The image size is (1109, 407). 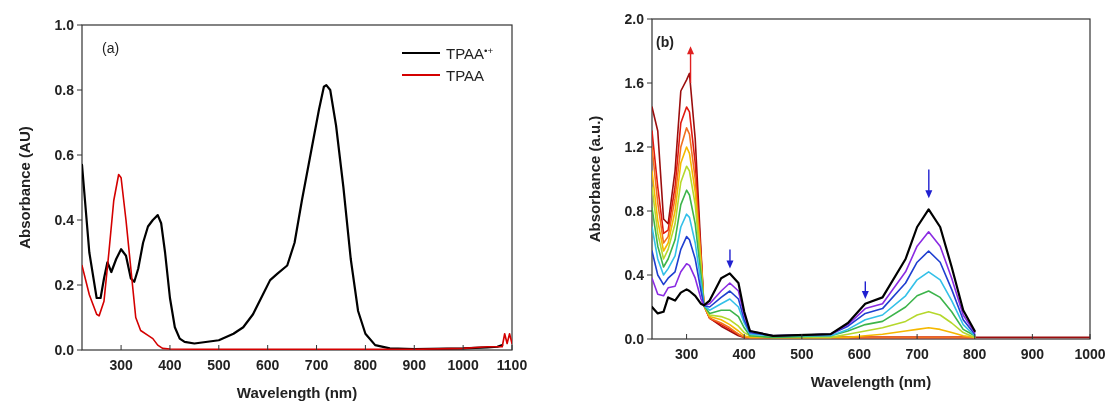 What do you see at coordinates (465, 75) in the screenshot?
I see `legend-label: TPAA` at bounding box center [465, 75].